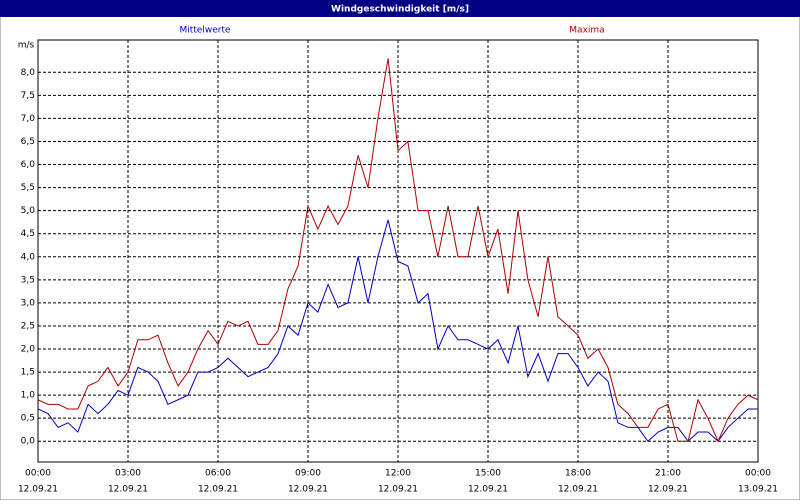  Describe the element at coordinates (28, 165) in the screenshot. I see `y-tick-label: 6,0` at that location.